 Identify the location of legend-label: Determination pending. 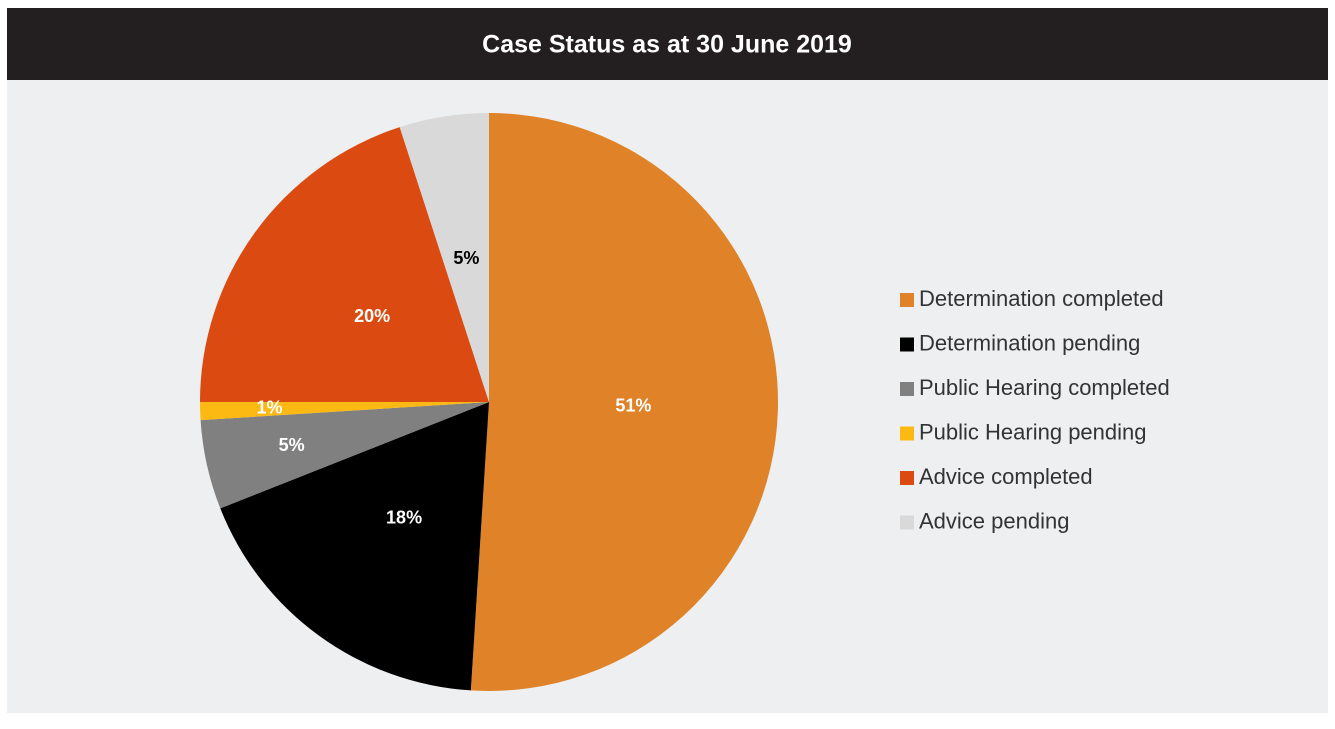
(1029, 342).